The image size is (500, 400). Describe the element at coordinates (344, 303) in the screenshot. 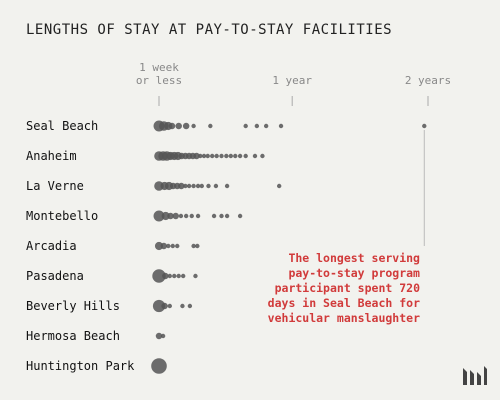

I see `annotation-text: days in Seal Beach for` at that location.